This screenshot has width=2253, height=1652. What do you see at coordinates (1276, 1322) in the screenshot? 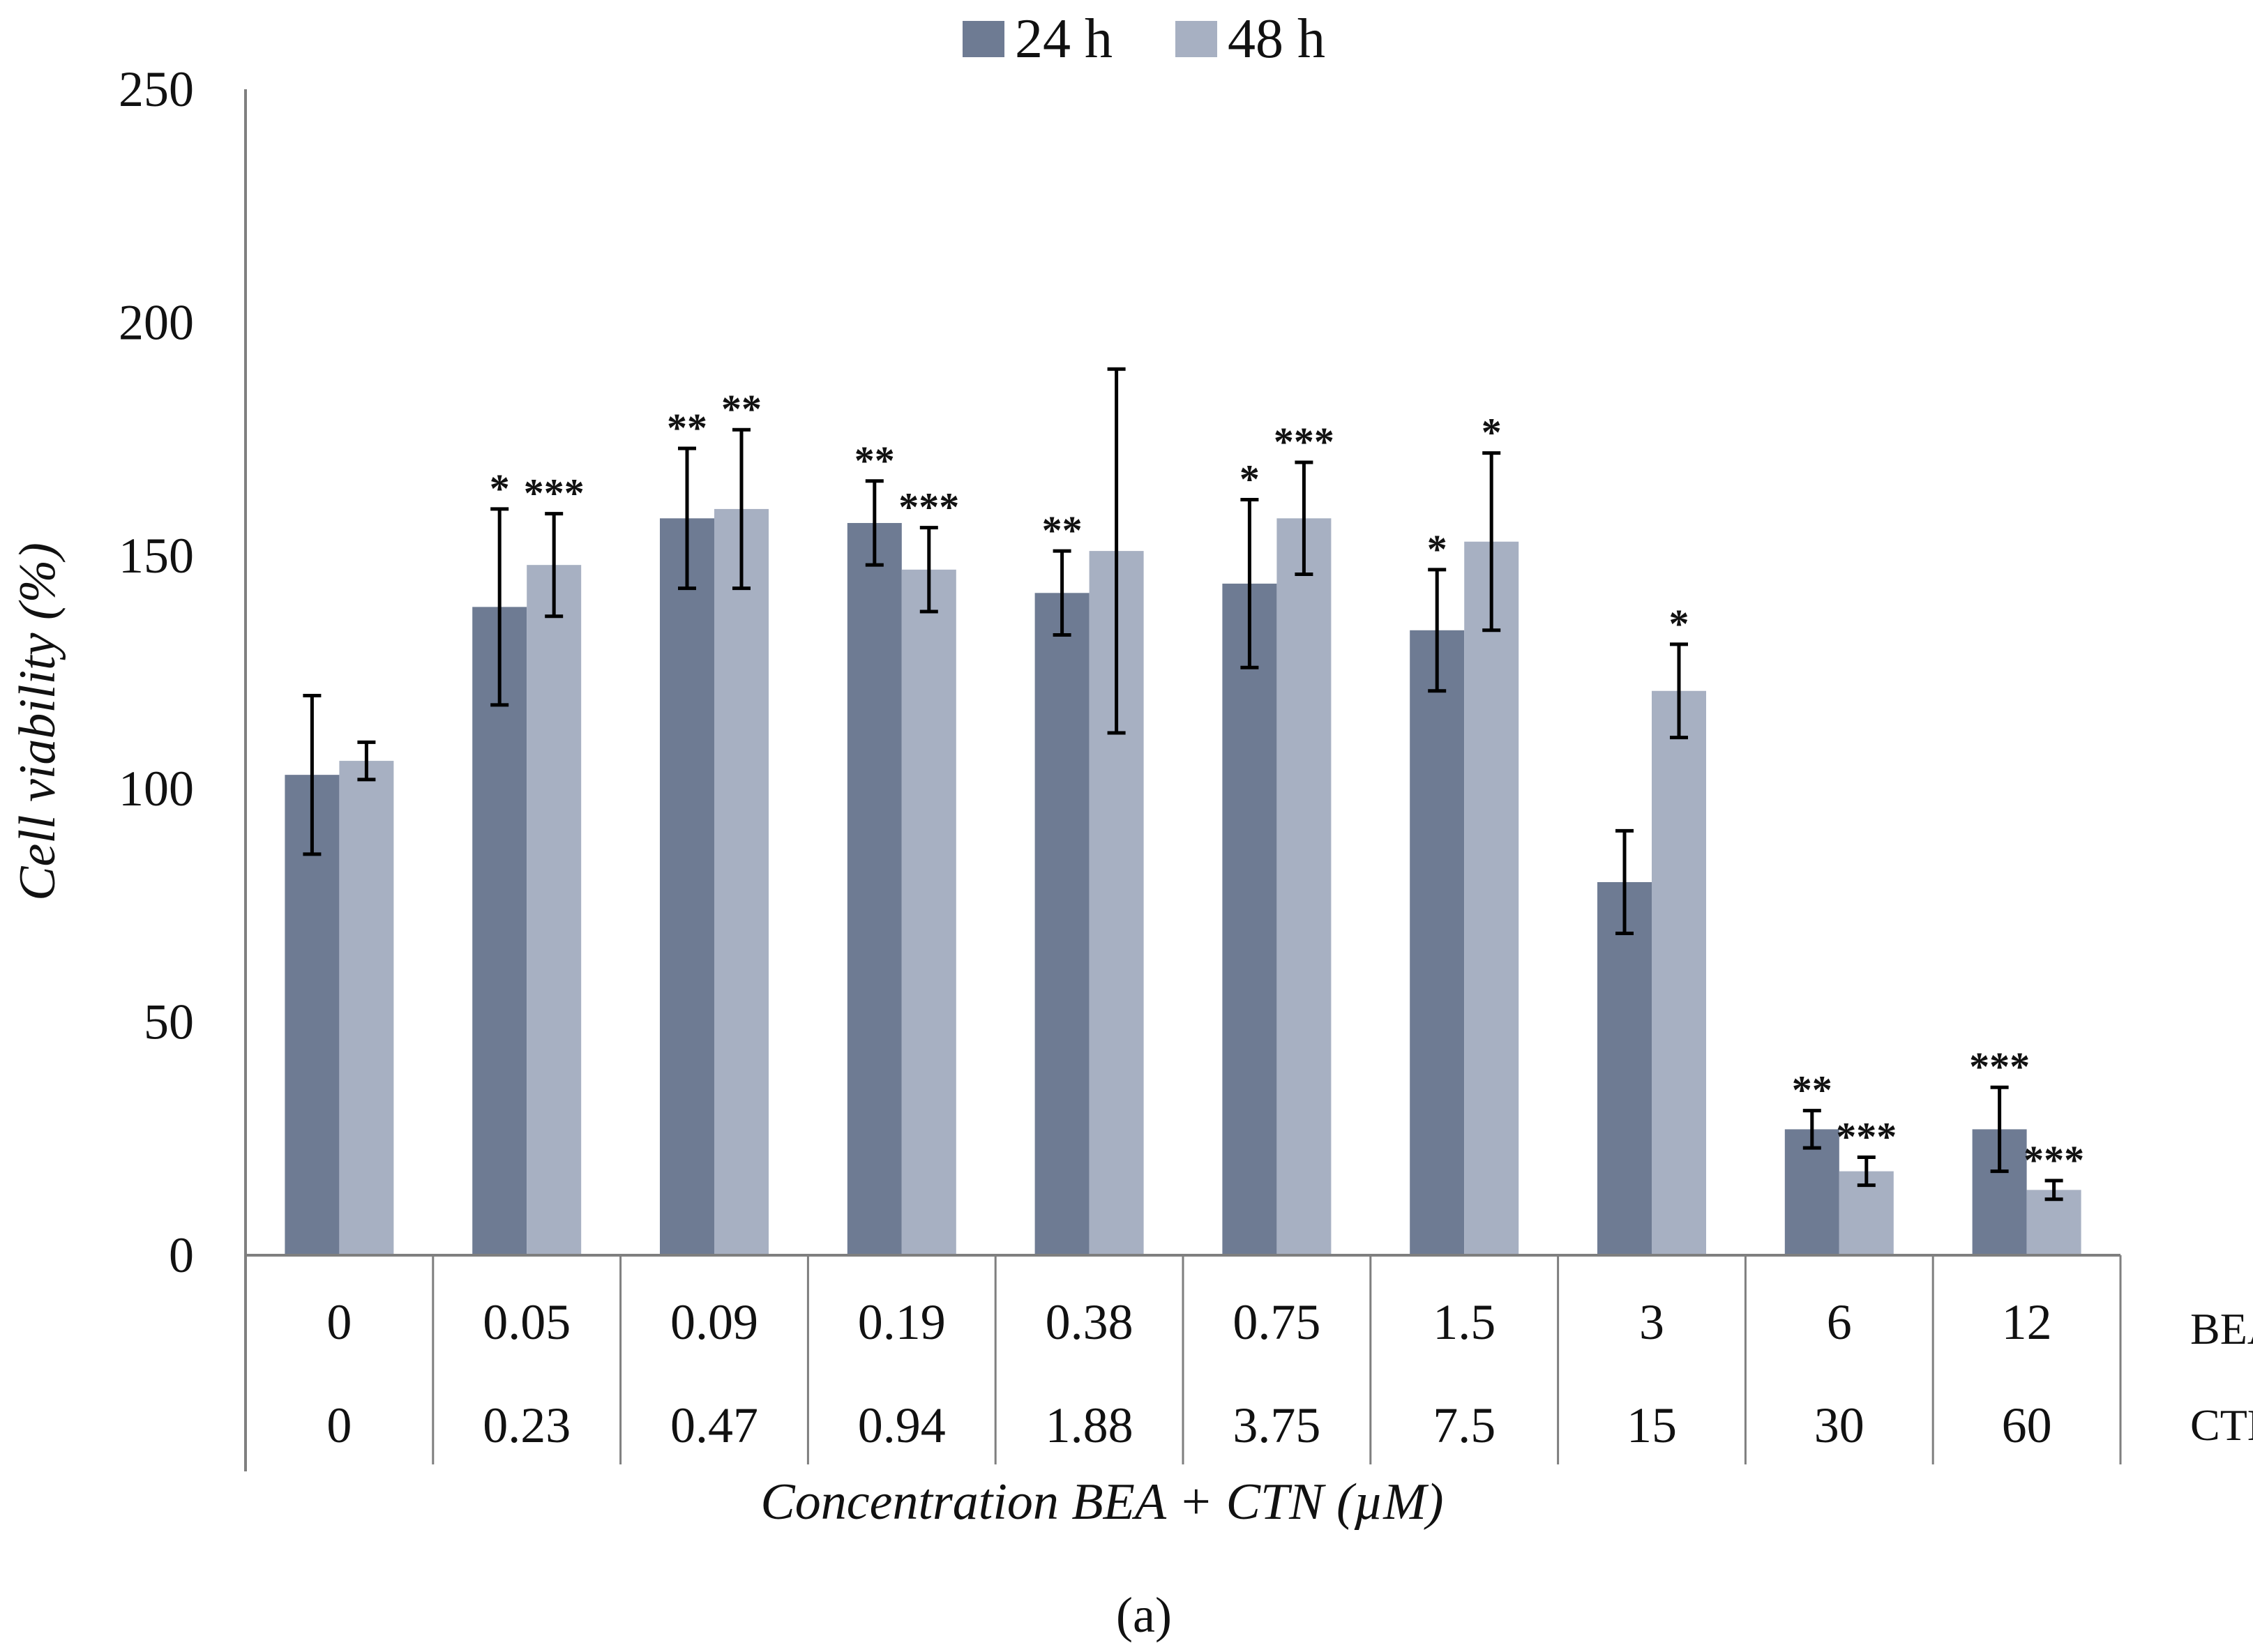
I see `bea-concentration-label: 0.75` at bounding box center [1276, 1322].